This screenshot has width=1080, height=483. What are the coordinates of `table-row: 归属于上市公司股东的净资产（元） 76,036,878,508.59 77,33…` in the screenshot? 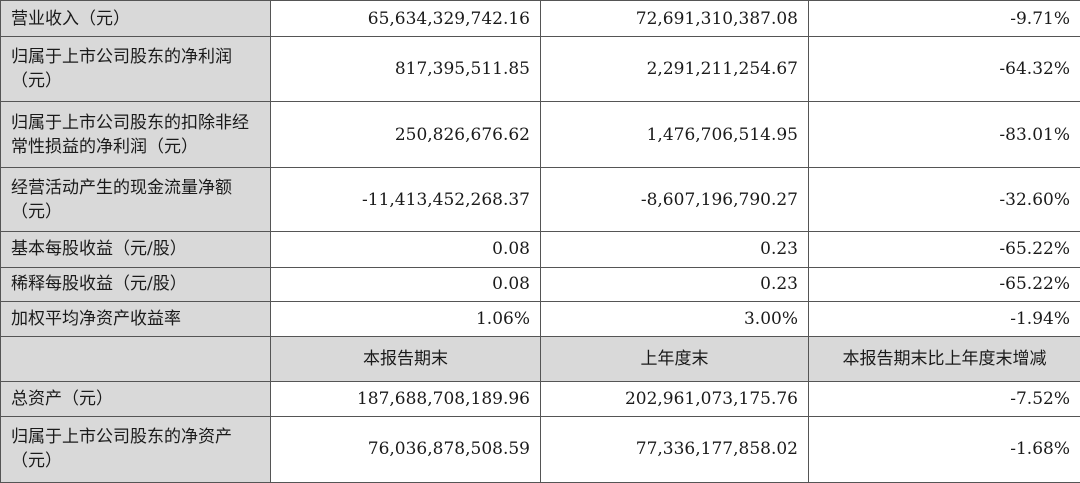 It's located at (540, 449).